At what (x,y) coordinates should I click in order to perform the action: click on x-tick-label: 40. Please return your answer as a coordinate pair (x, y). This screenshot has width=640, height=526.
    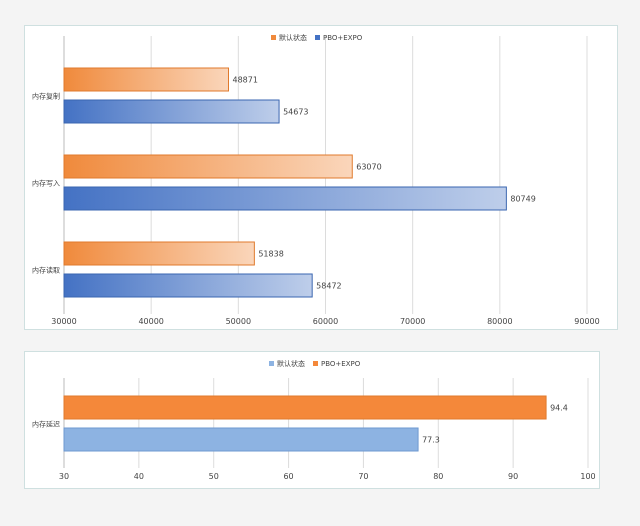
    Looking at the image, I should click on (139, 476).